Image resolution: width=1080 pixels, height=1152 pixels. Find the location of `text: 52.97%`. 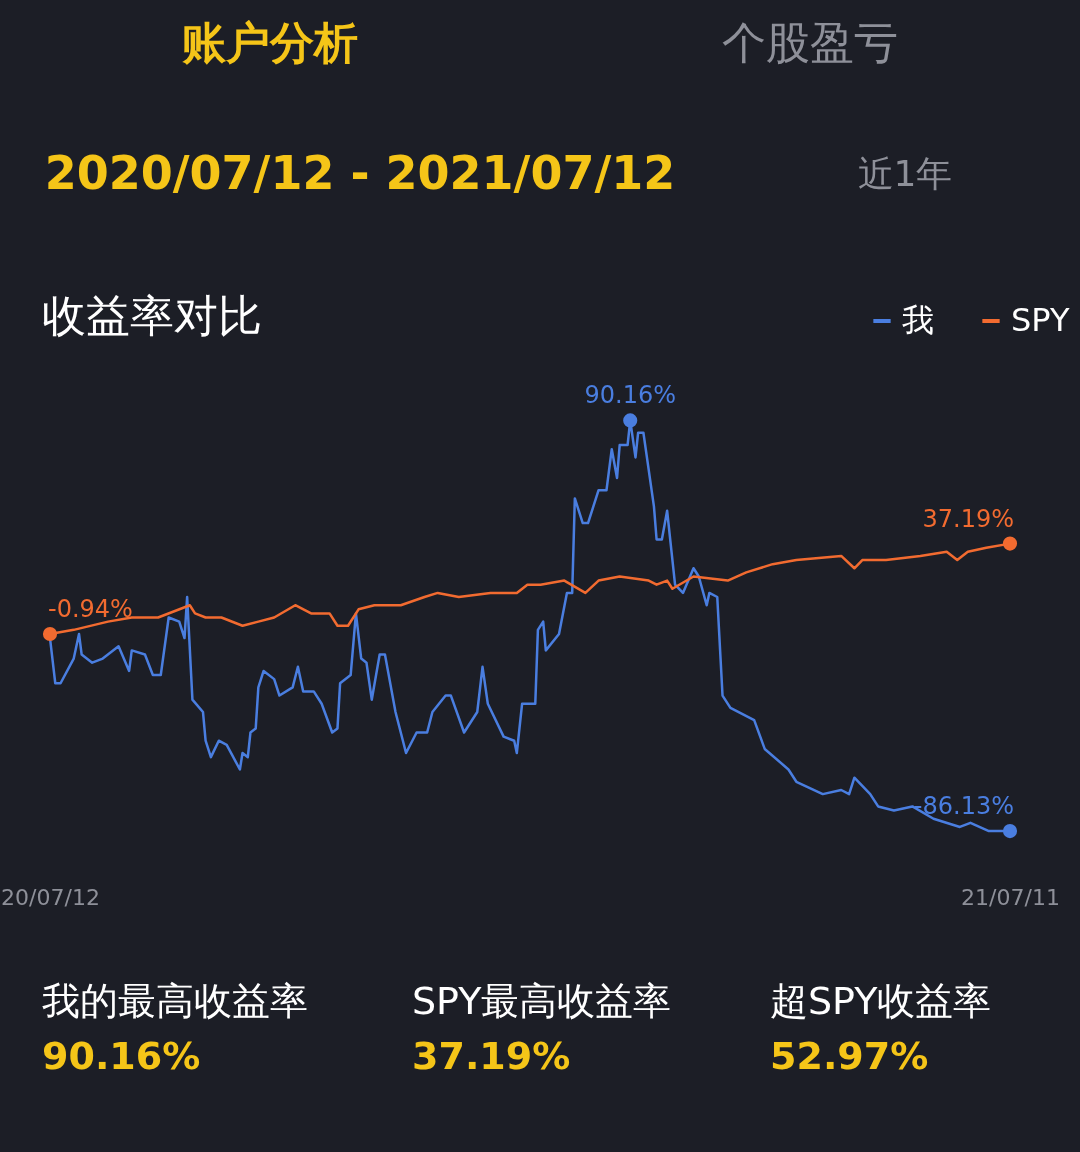

text: 52.97% is located at coordinates (849, 1056).